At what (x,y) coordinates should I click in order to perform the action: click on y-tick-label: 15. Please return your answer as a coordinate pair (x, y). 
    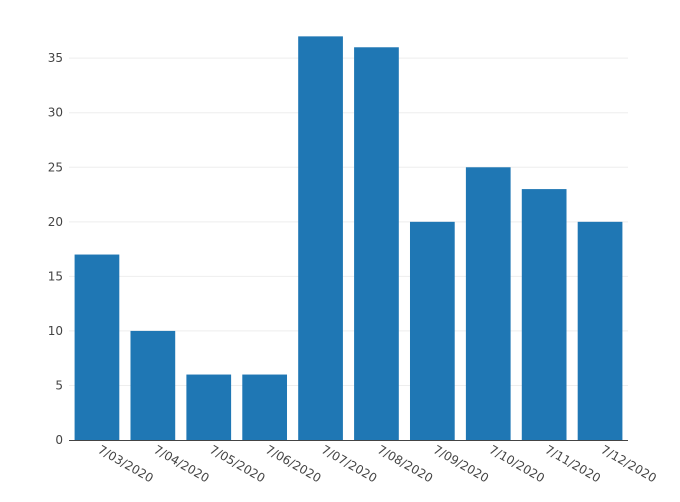
    Looking at the image, I should click on (55, 276).